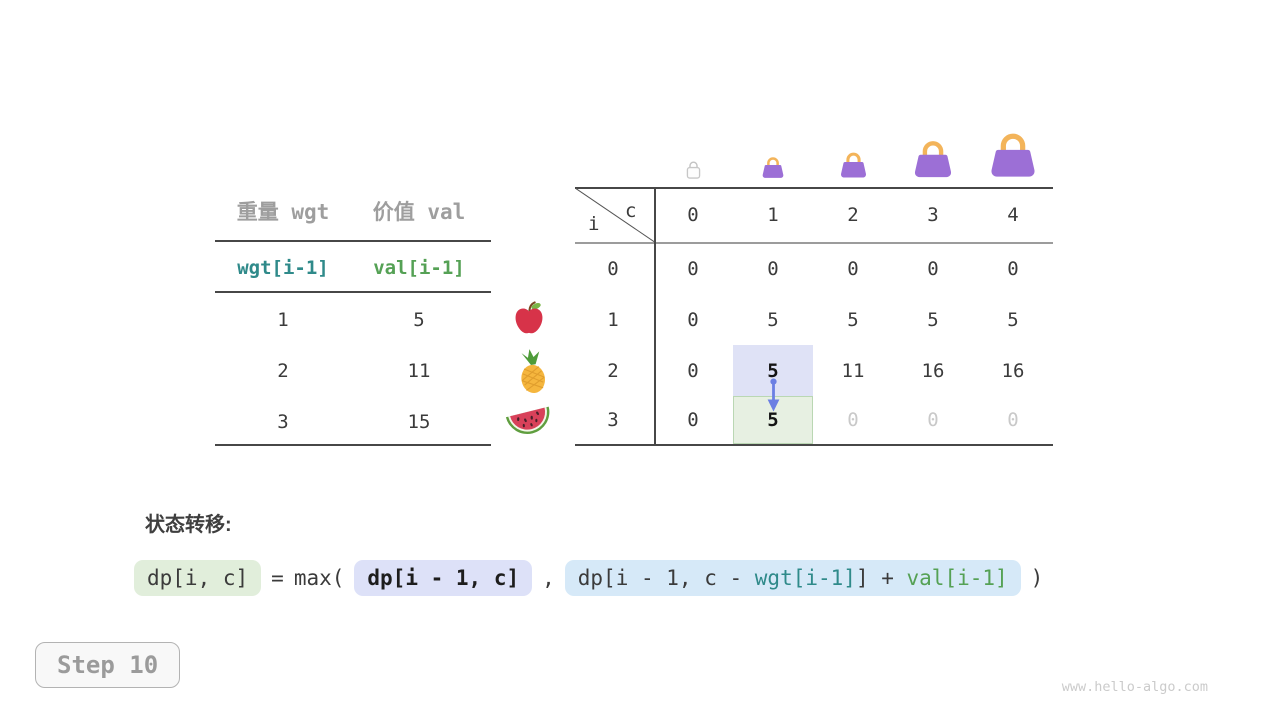 The width and height of the screenshot is (1280, 720). I want to click on step-badge: Step 10, so click(108, 665).